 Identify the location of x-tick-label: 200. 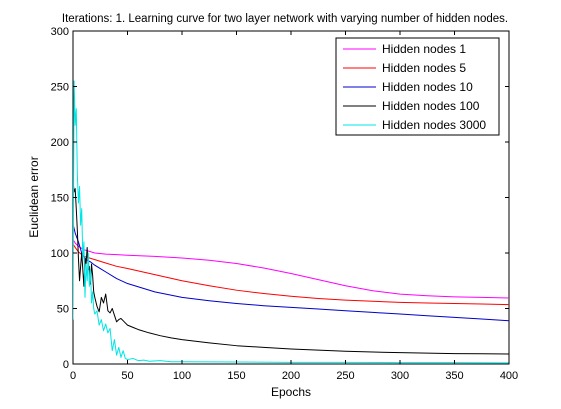
(291, 376).